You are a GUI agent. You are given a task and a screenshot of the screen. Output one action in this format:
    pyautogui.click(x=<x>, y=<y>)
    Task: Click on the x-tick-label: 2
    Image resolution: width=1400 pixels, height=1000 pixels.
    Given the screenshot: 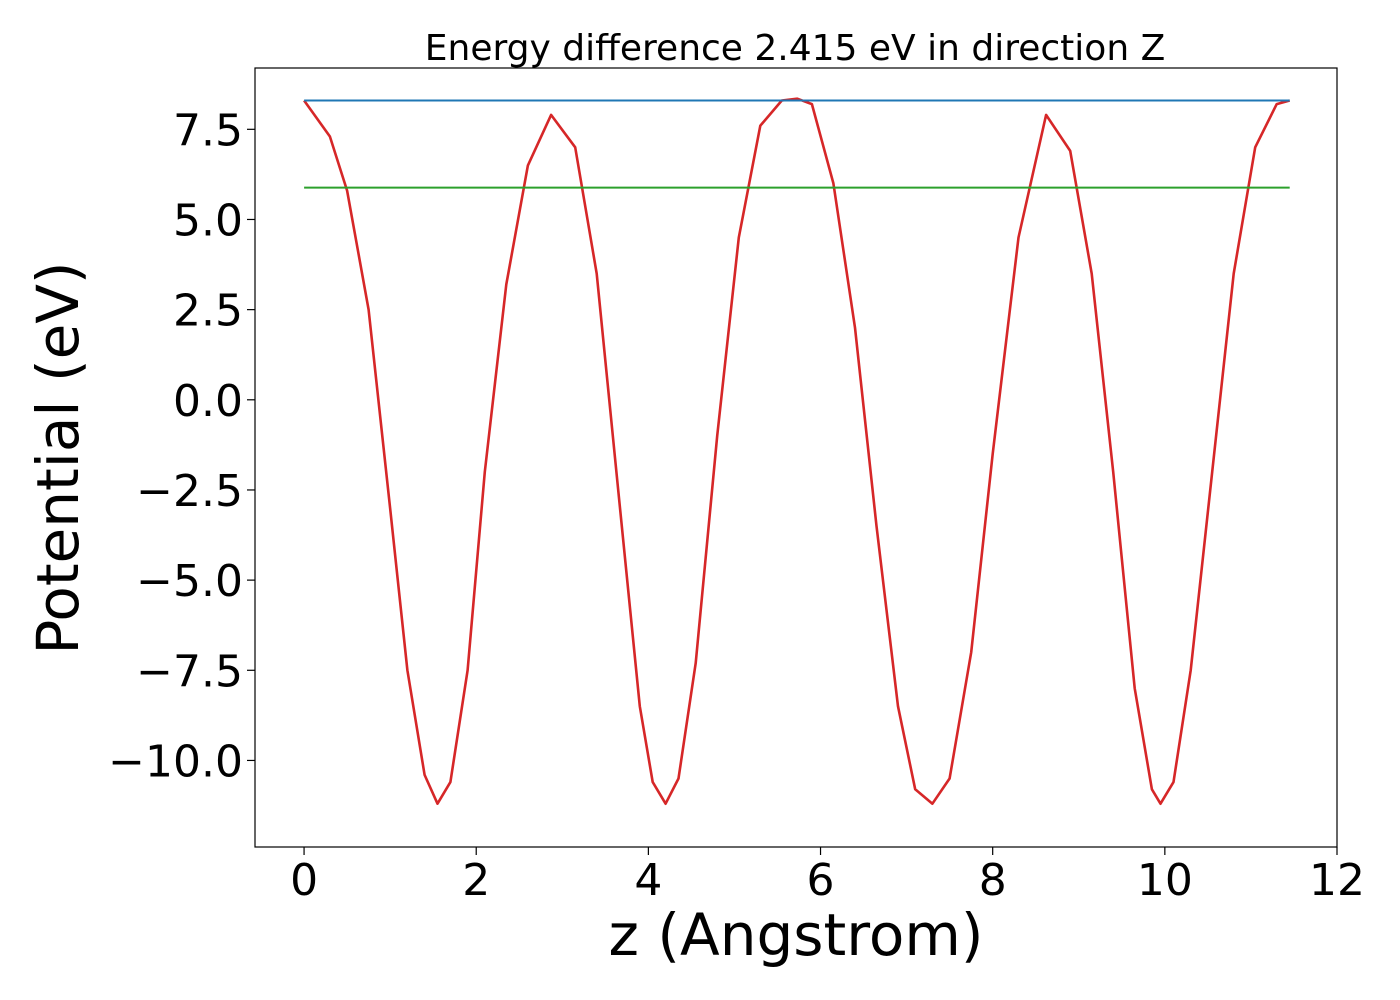 What is the action you would take?
    pyautogui.click(x=476, y=880)
    